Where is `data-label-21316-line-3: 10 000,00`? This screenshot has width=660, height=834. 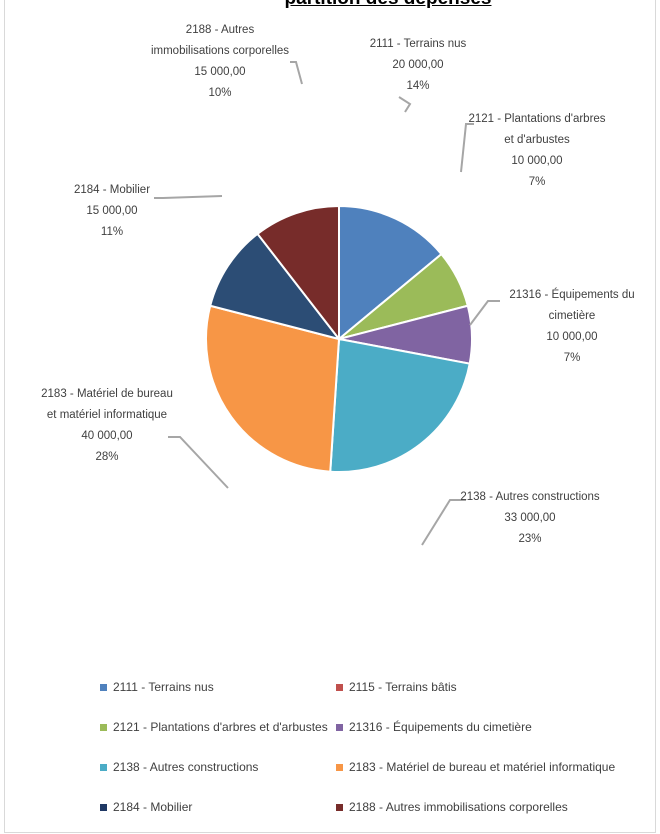 data-label-21316-line-3: 10 000,00 is located at coordinates (571, 337).